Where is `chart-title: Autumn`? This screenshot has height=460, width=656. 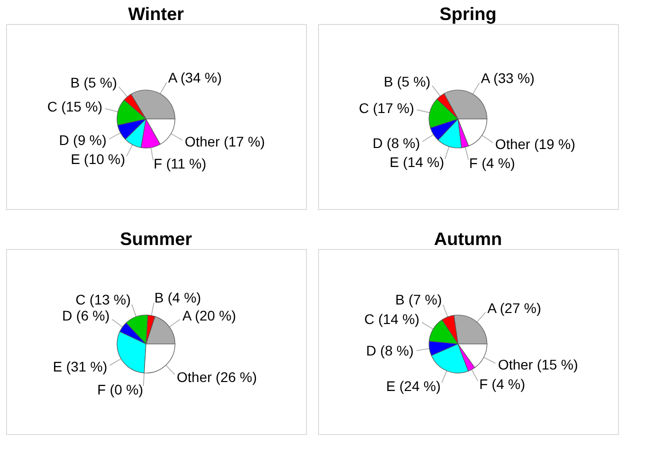
chart-title: Autumn is located at coordinates (468, 239).